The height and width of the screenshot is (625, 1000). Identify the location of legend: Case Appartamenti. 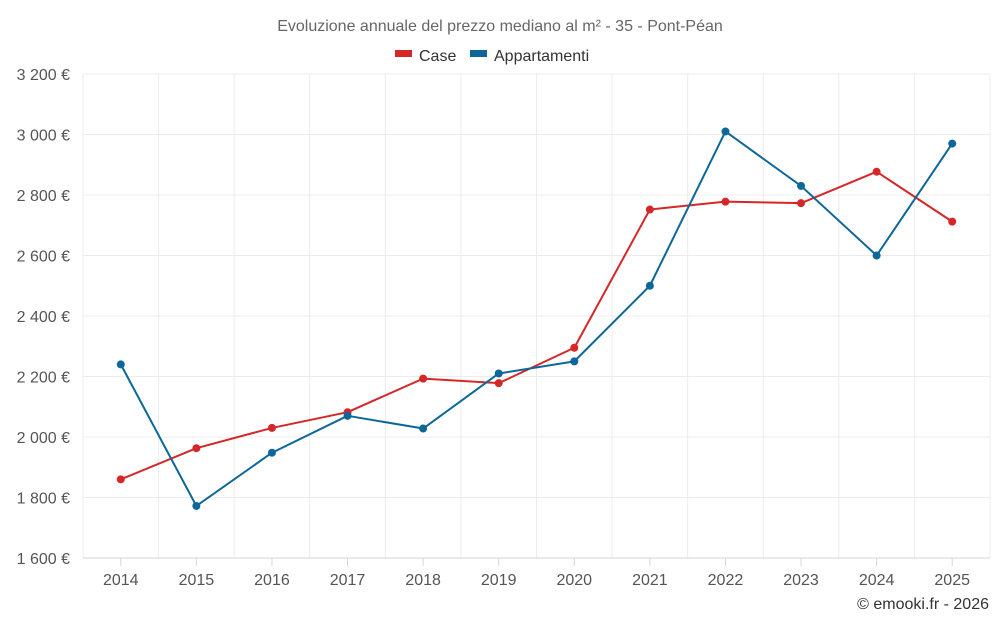
(492, 56).